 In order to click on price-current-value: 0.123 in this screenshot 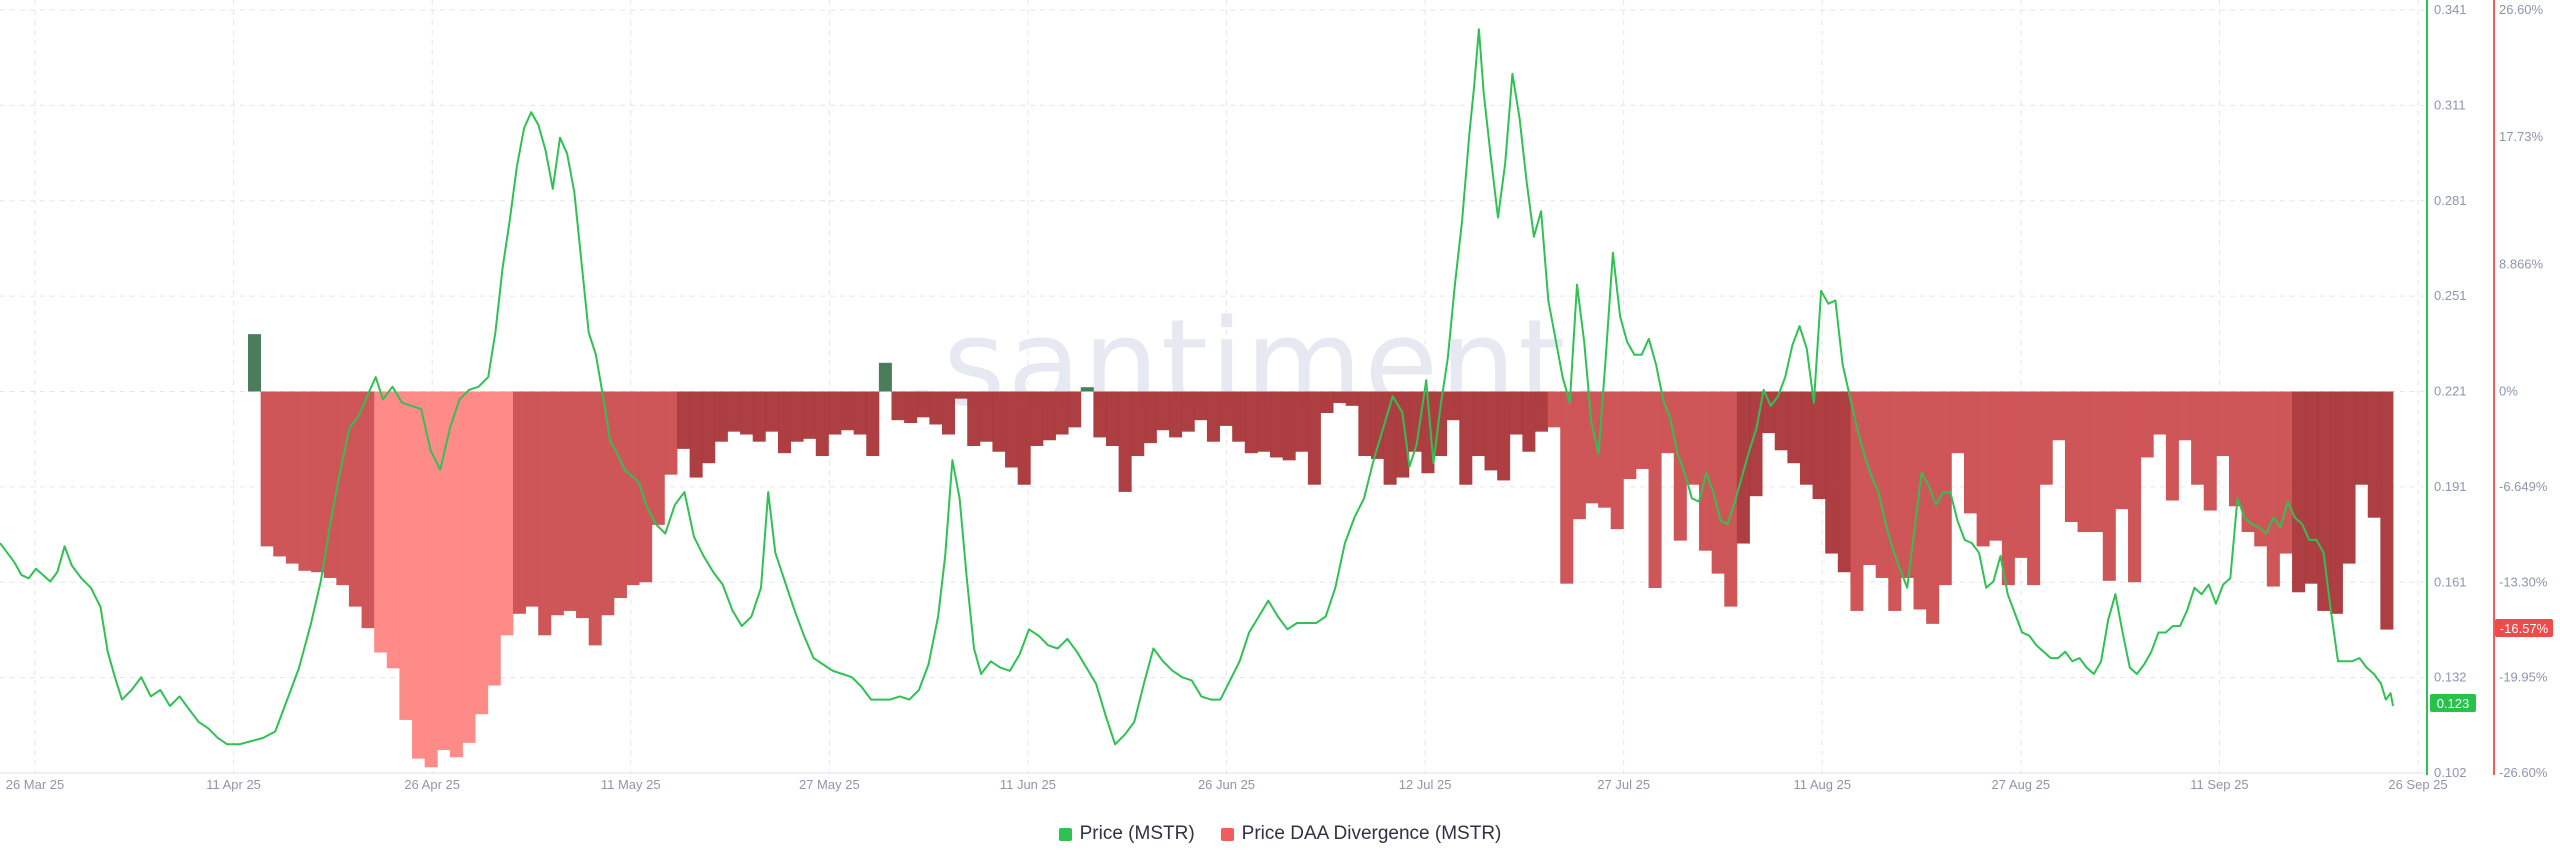, I will do `click(2453, 703)`.